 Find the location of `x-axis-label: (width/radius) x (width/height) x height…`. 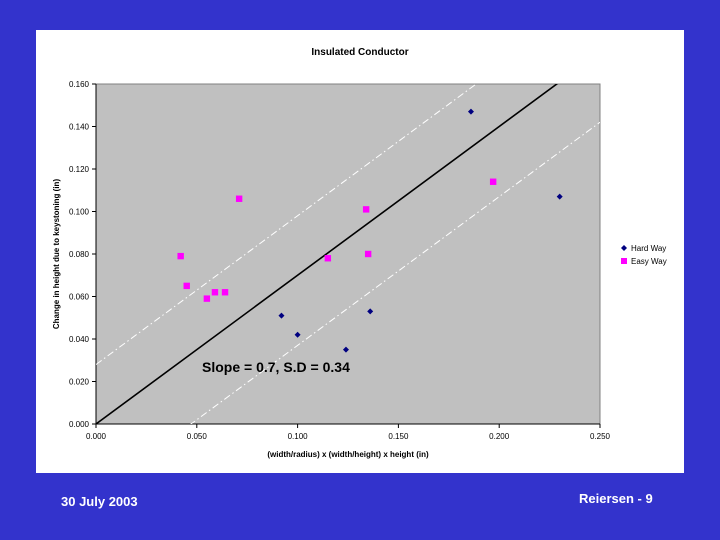

x-axis-label: (width/radius) x (width/height) x height… is located at coordinates (348, 454).